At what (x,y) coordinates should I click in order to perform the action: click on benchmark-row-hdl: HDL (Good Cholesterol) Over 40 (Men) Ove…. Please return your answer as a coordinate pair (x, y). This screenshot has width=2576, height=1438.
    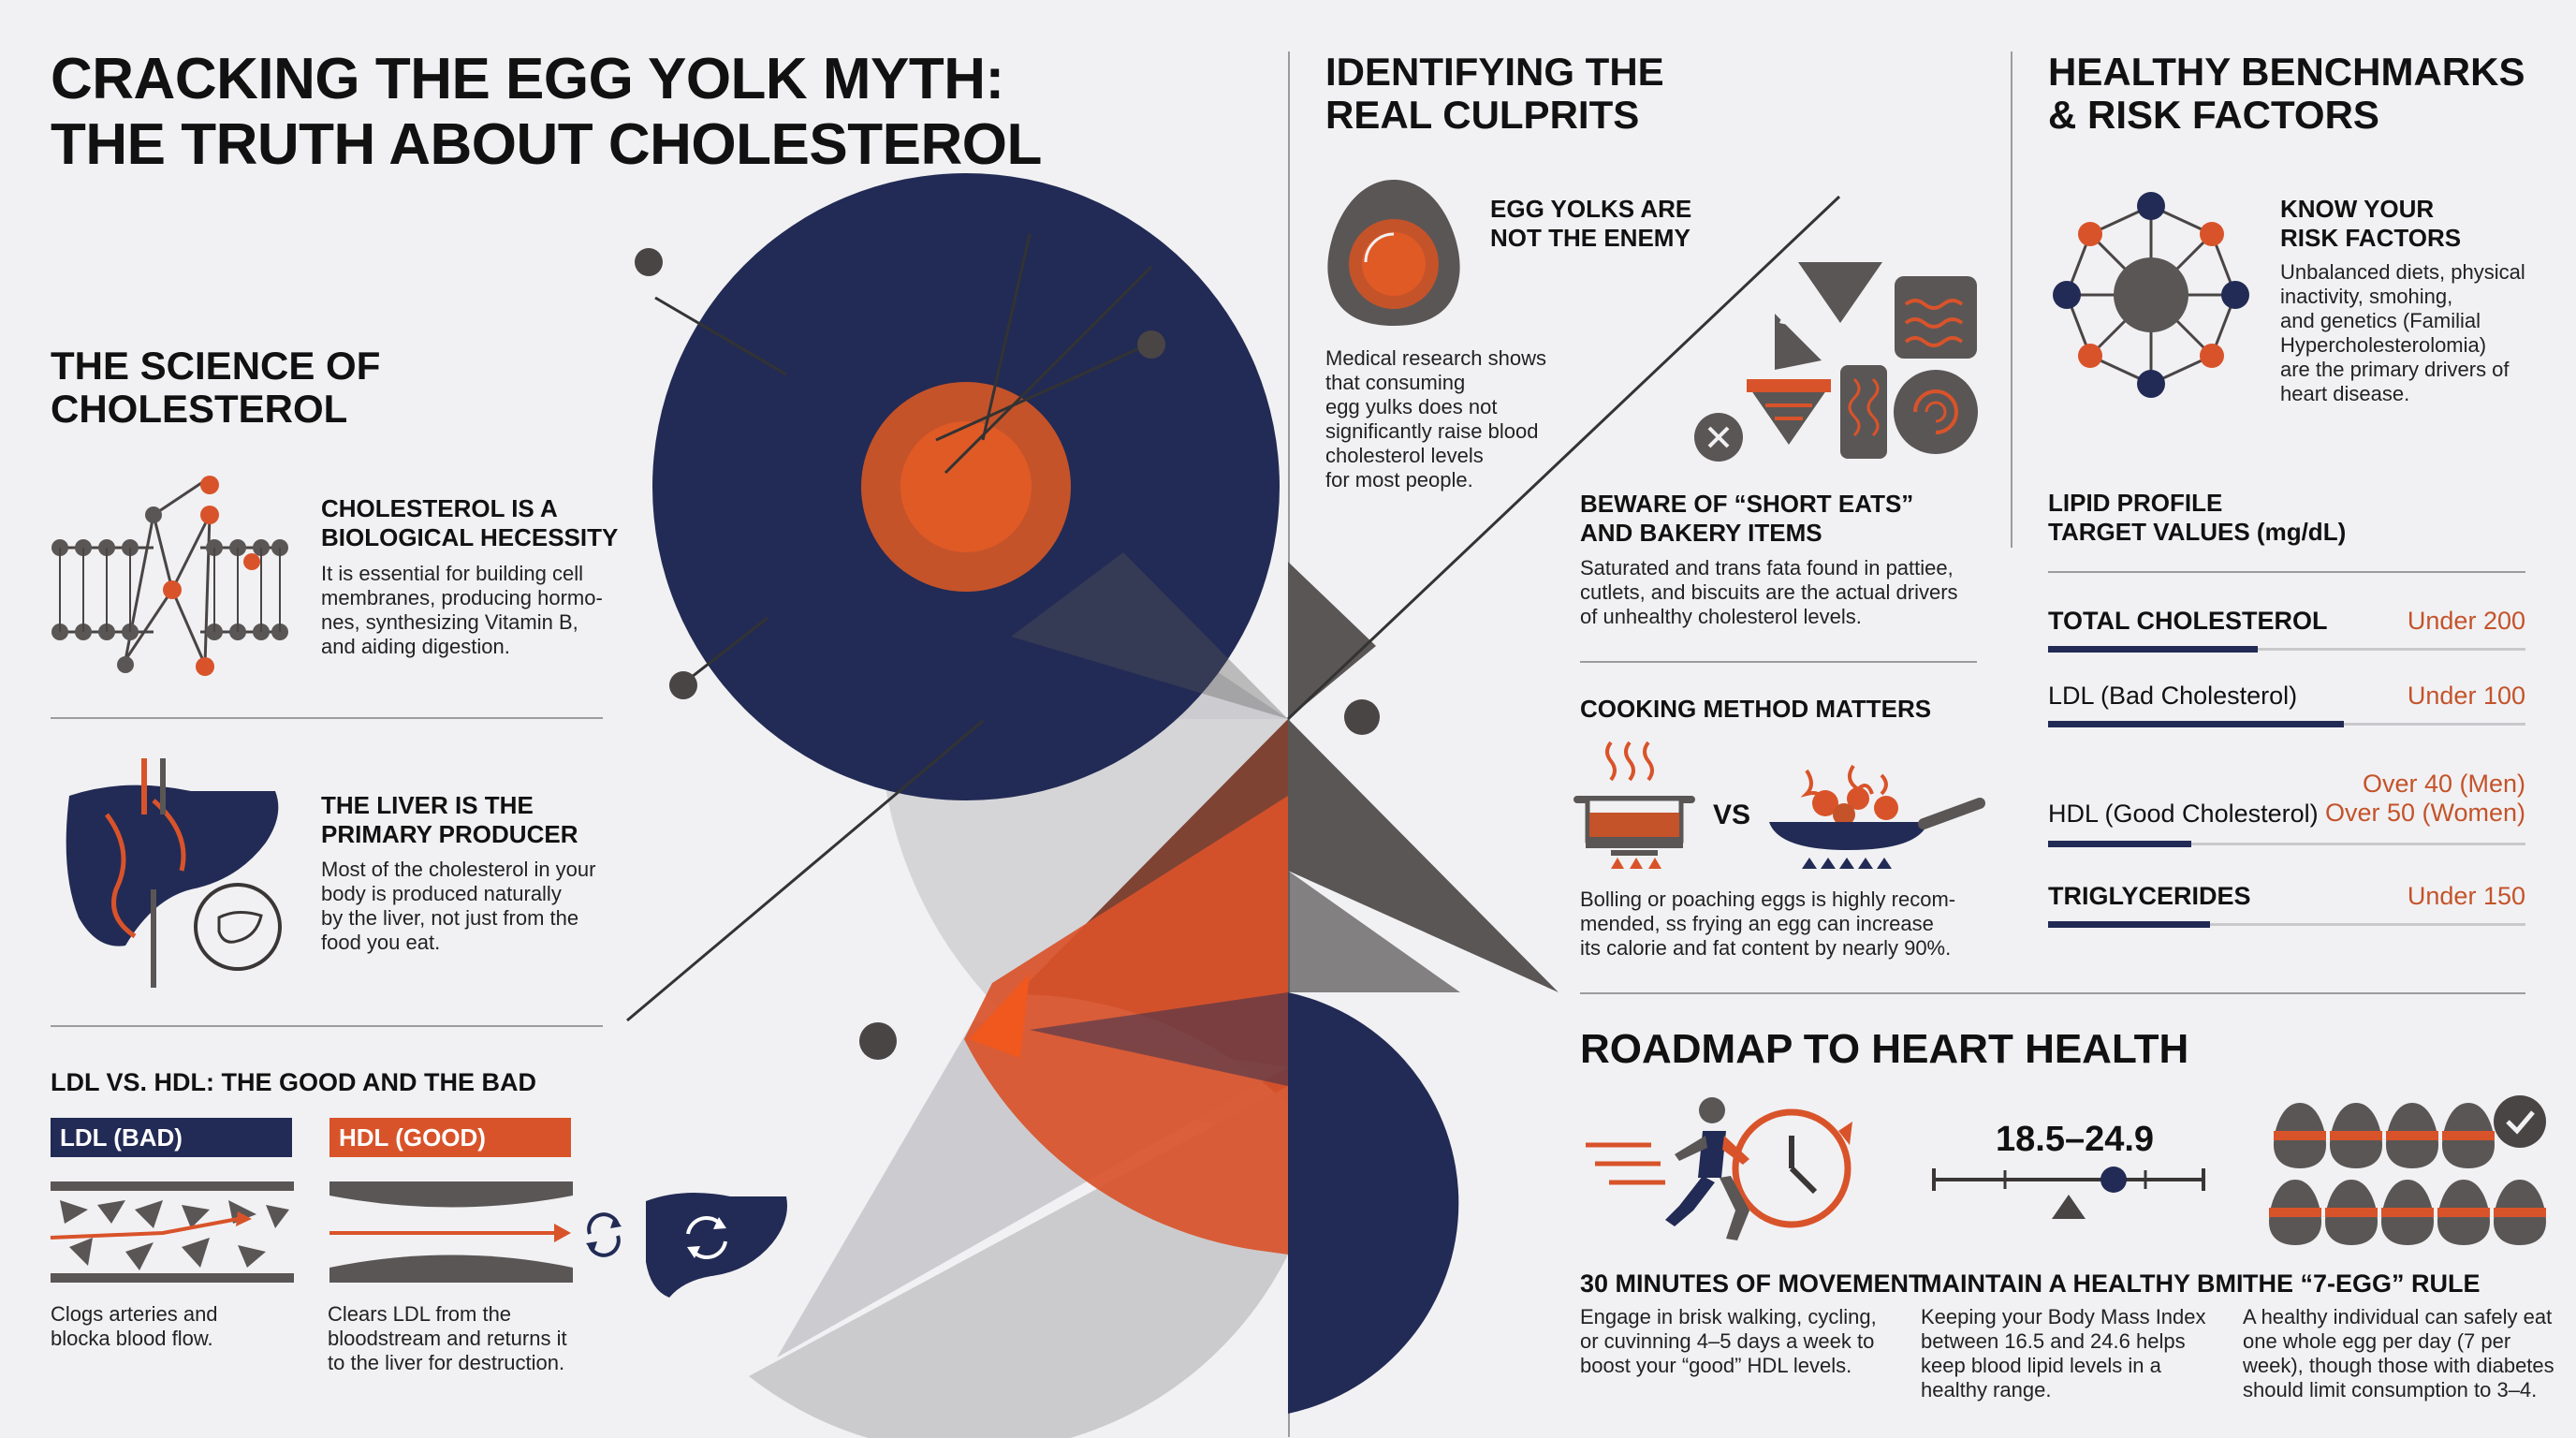
    Looking at the image, I should click on (2287, 808).